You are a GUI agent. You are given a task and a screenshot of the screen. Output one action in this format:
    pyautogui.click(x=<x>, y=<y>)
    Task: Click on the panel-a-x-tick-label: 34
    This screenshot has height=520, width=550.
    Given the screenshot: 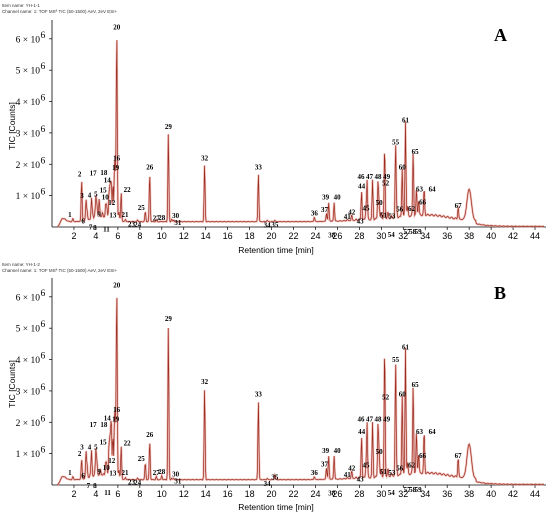 What is the action you would take?
    pyautogui.click(x=425, y=236)
    